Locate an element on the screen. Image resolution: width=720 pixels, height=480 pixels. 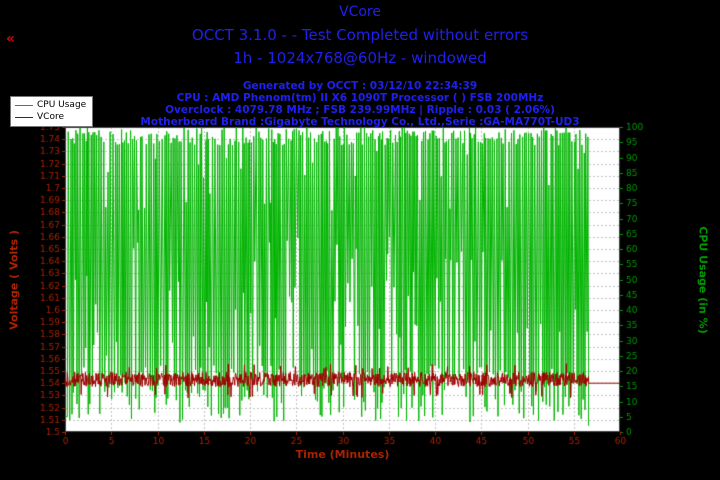
left-axis-title-text: Voltage ( Volts ) is located at coordinates (14, 280).